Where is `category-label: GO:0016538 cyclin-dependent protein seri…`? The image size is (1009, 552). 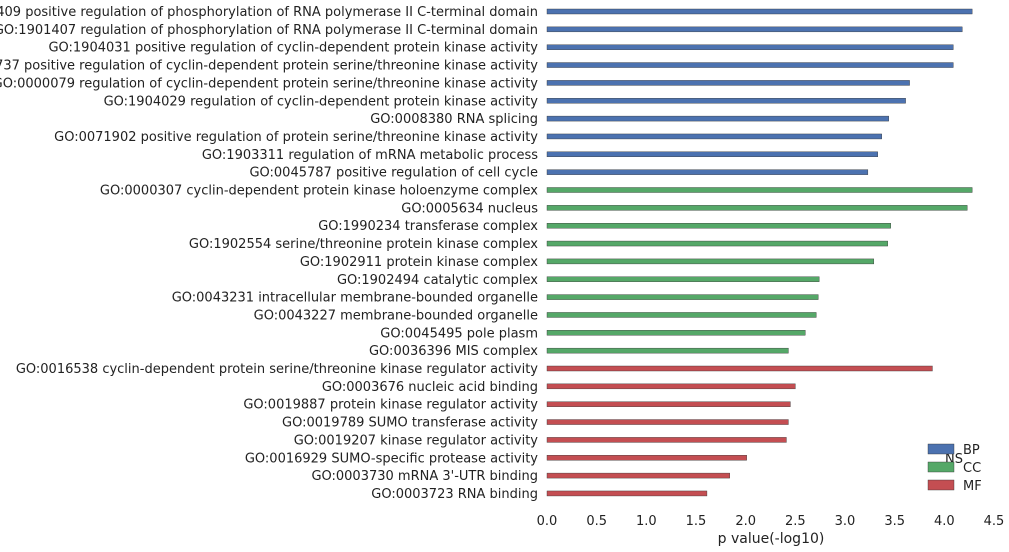 category-label: GO:0016538 cyclin-dependent protein seri… is located at coordinates (277, 369).